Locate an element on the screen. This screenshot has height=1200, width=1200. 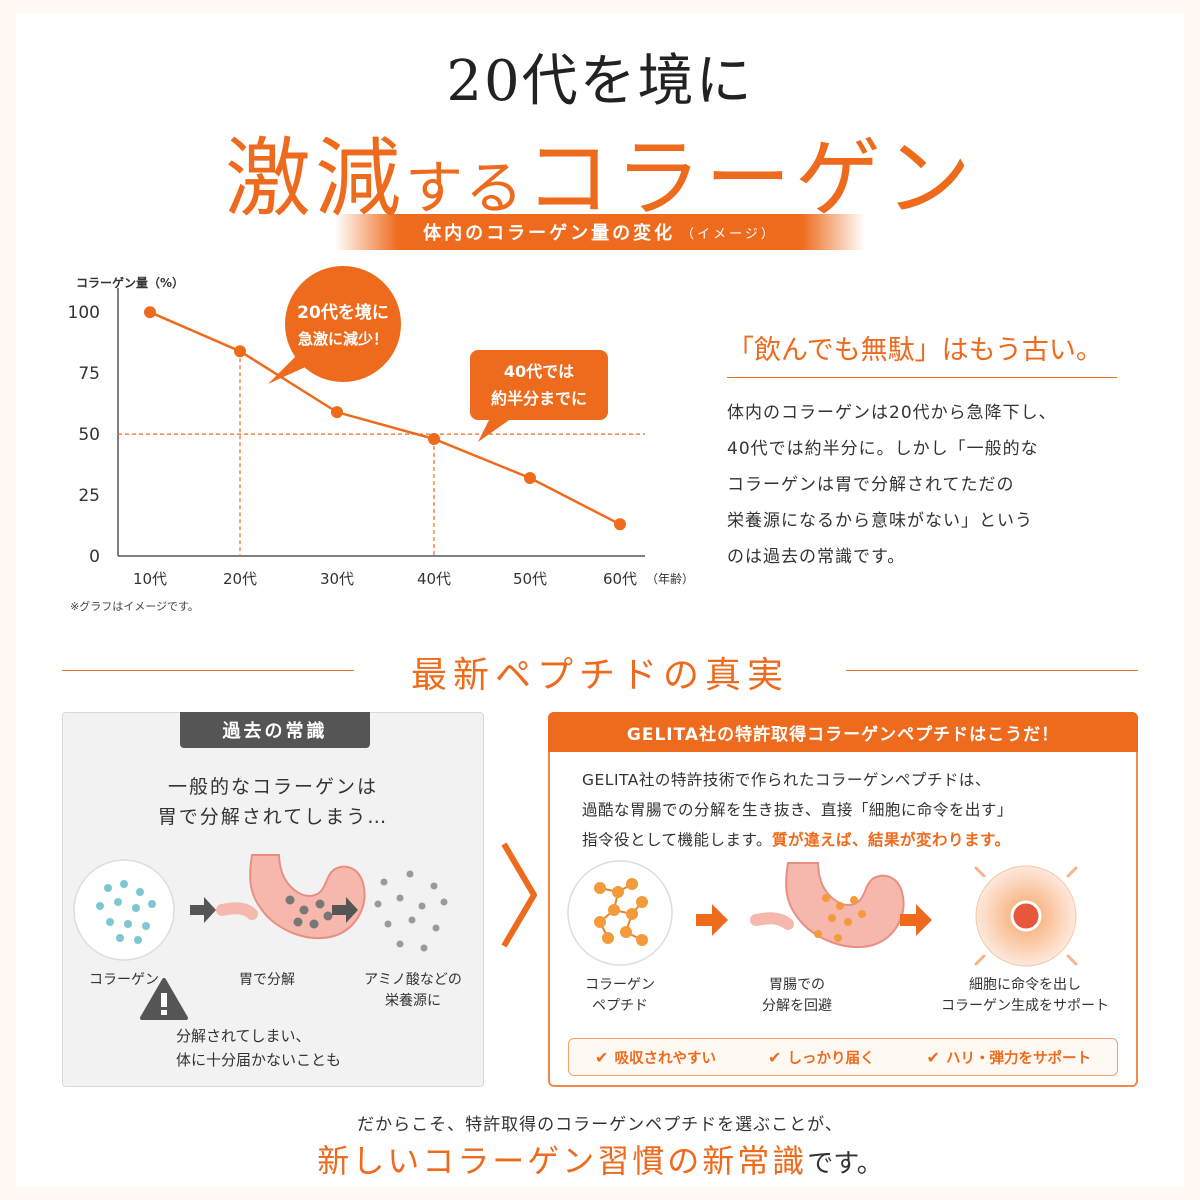
caption-peptide-line1: コラーゲン is located at coordinates (620, 985).